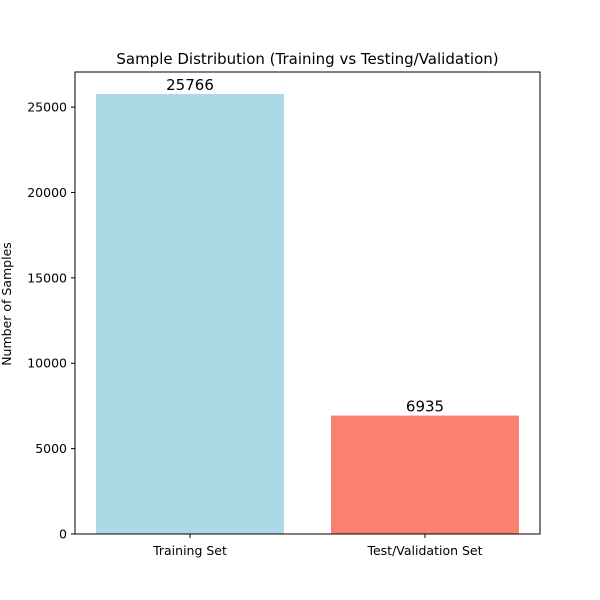  What do you see at coordinates (51, 321) in the screenshot?
I see `y-axis-ticks: 0 5000 10000 15000 20000 25000` at bounding box center [51, 321].